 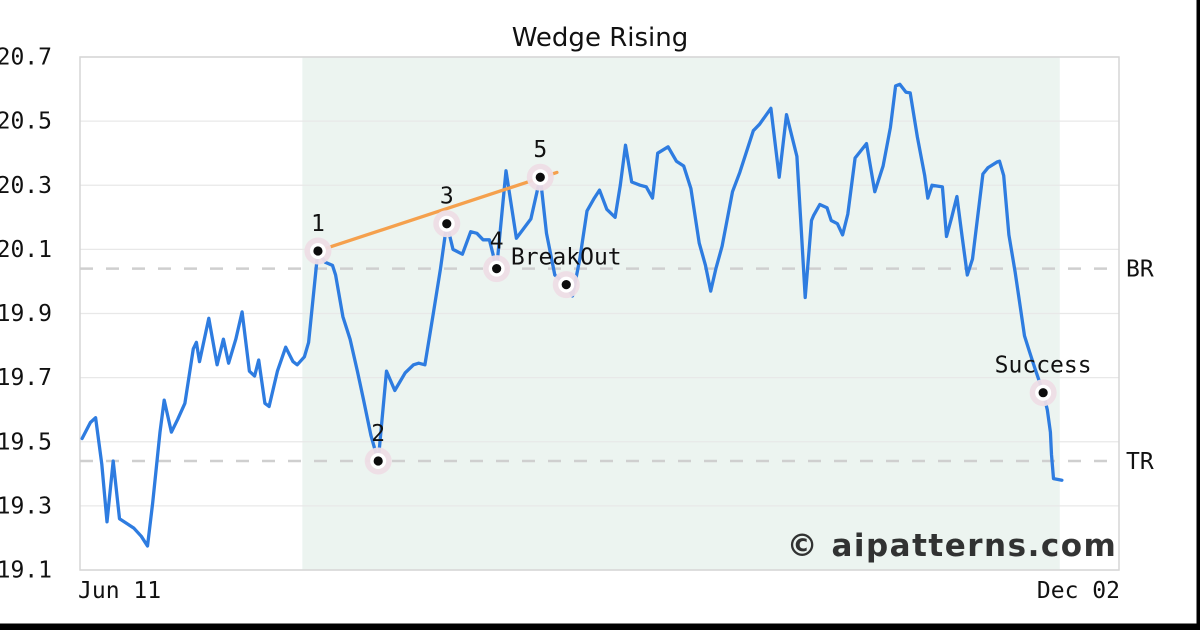 I want to click on x-tick-label-start: Jun 11, so click(x=119, y=591).